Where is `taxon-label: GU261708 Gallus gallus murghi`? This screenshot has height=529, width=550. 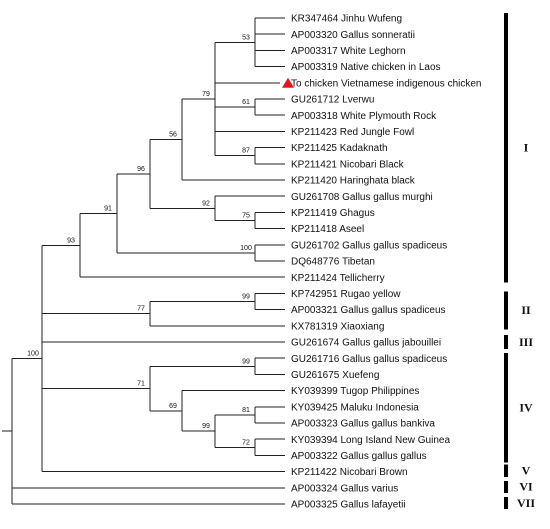
taxon-label: GU261708 Gallus gallus murghi is located at coordinates (362, 197).